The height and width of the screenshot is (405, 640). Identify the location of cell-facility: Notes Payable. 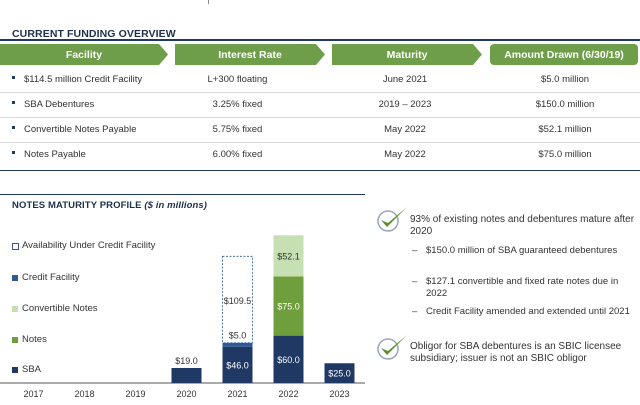
(55, 154).